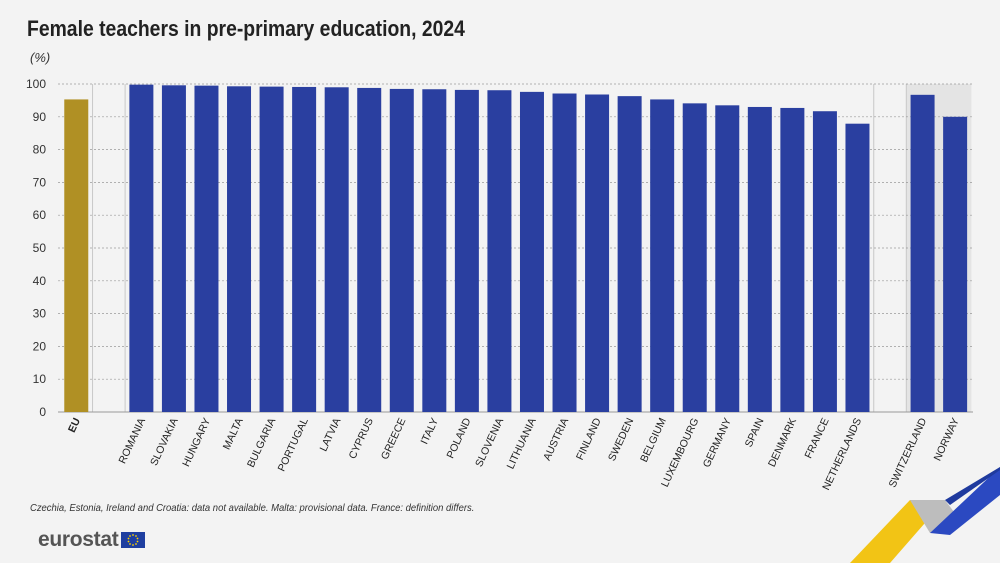  What do you see at coordinates (164, 441) in the screenshot?
I see `x-tick-label: SLOVAKIA` at bounding box center [164, 441].